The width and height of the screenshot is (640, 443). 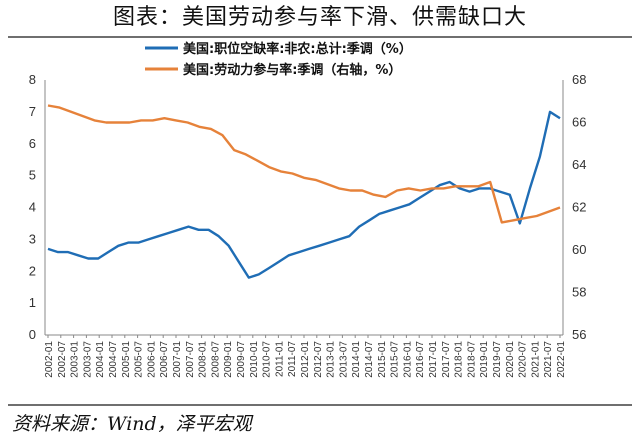 What do you see at coordinates (579, 334) in the screenshot?
I see `right-y-tick-label: 56` at bounding box center [579, 334].